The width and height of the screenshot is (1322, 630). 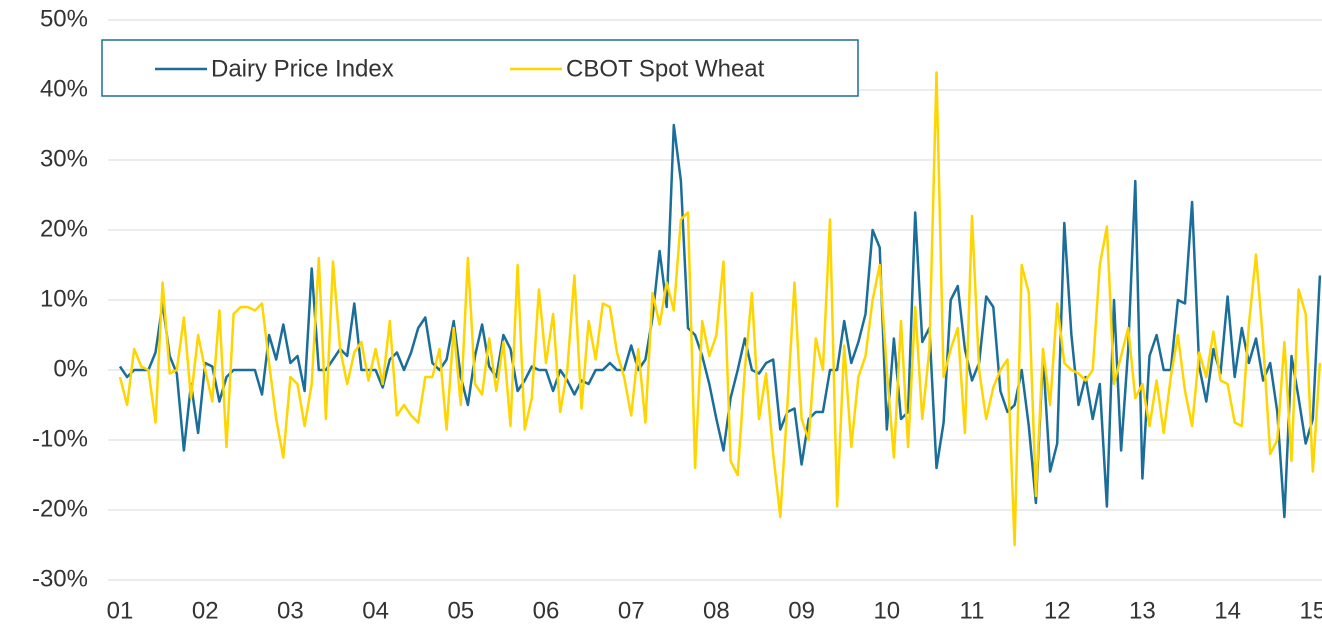 I want to click on legend-label: Dairy Price Index, so click(x=302, y=68).